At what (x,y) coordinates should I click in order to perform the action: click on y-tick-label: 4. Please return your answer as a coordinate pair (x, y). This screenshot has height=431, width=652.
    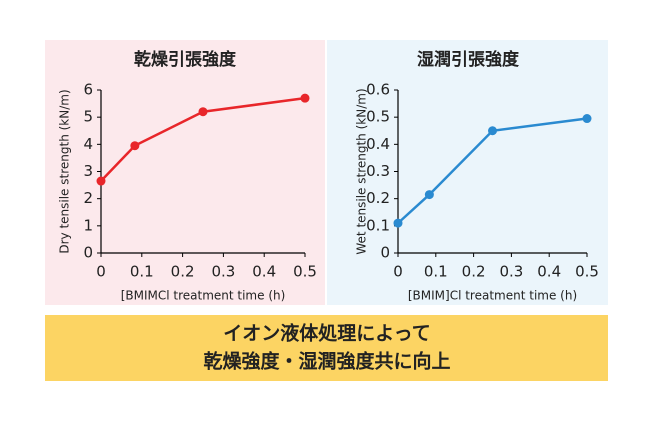
    Looking at the image, I should click on (88, 144).